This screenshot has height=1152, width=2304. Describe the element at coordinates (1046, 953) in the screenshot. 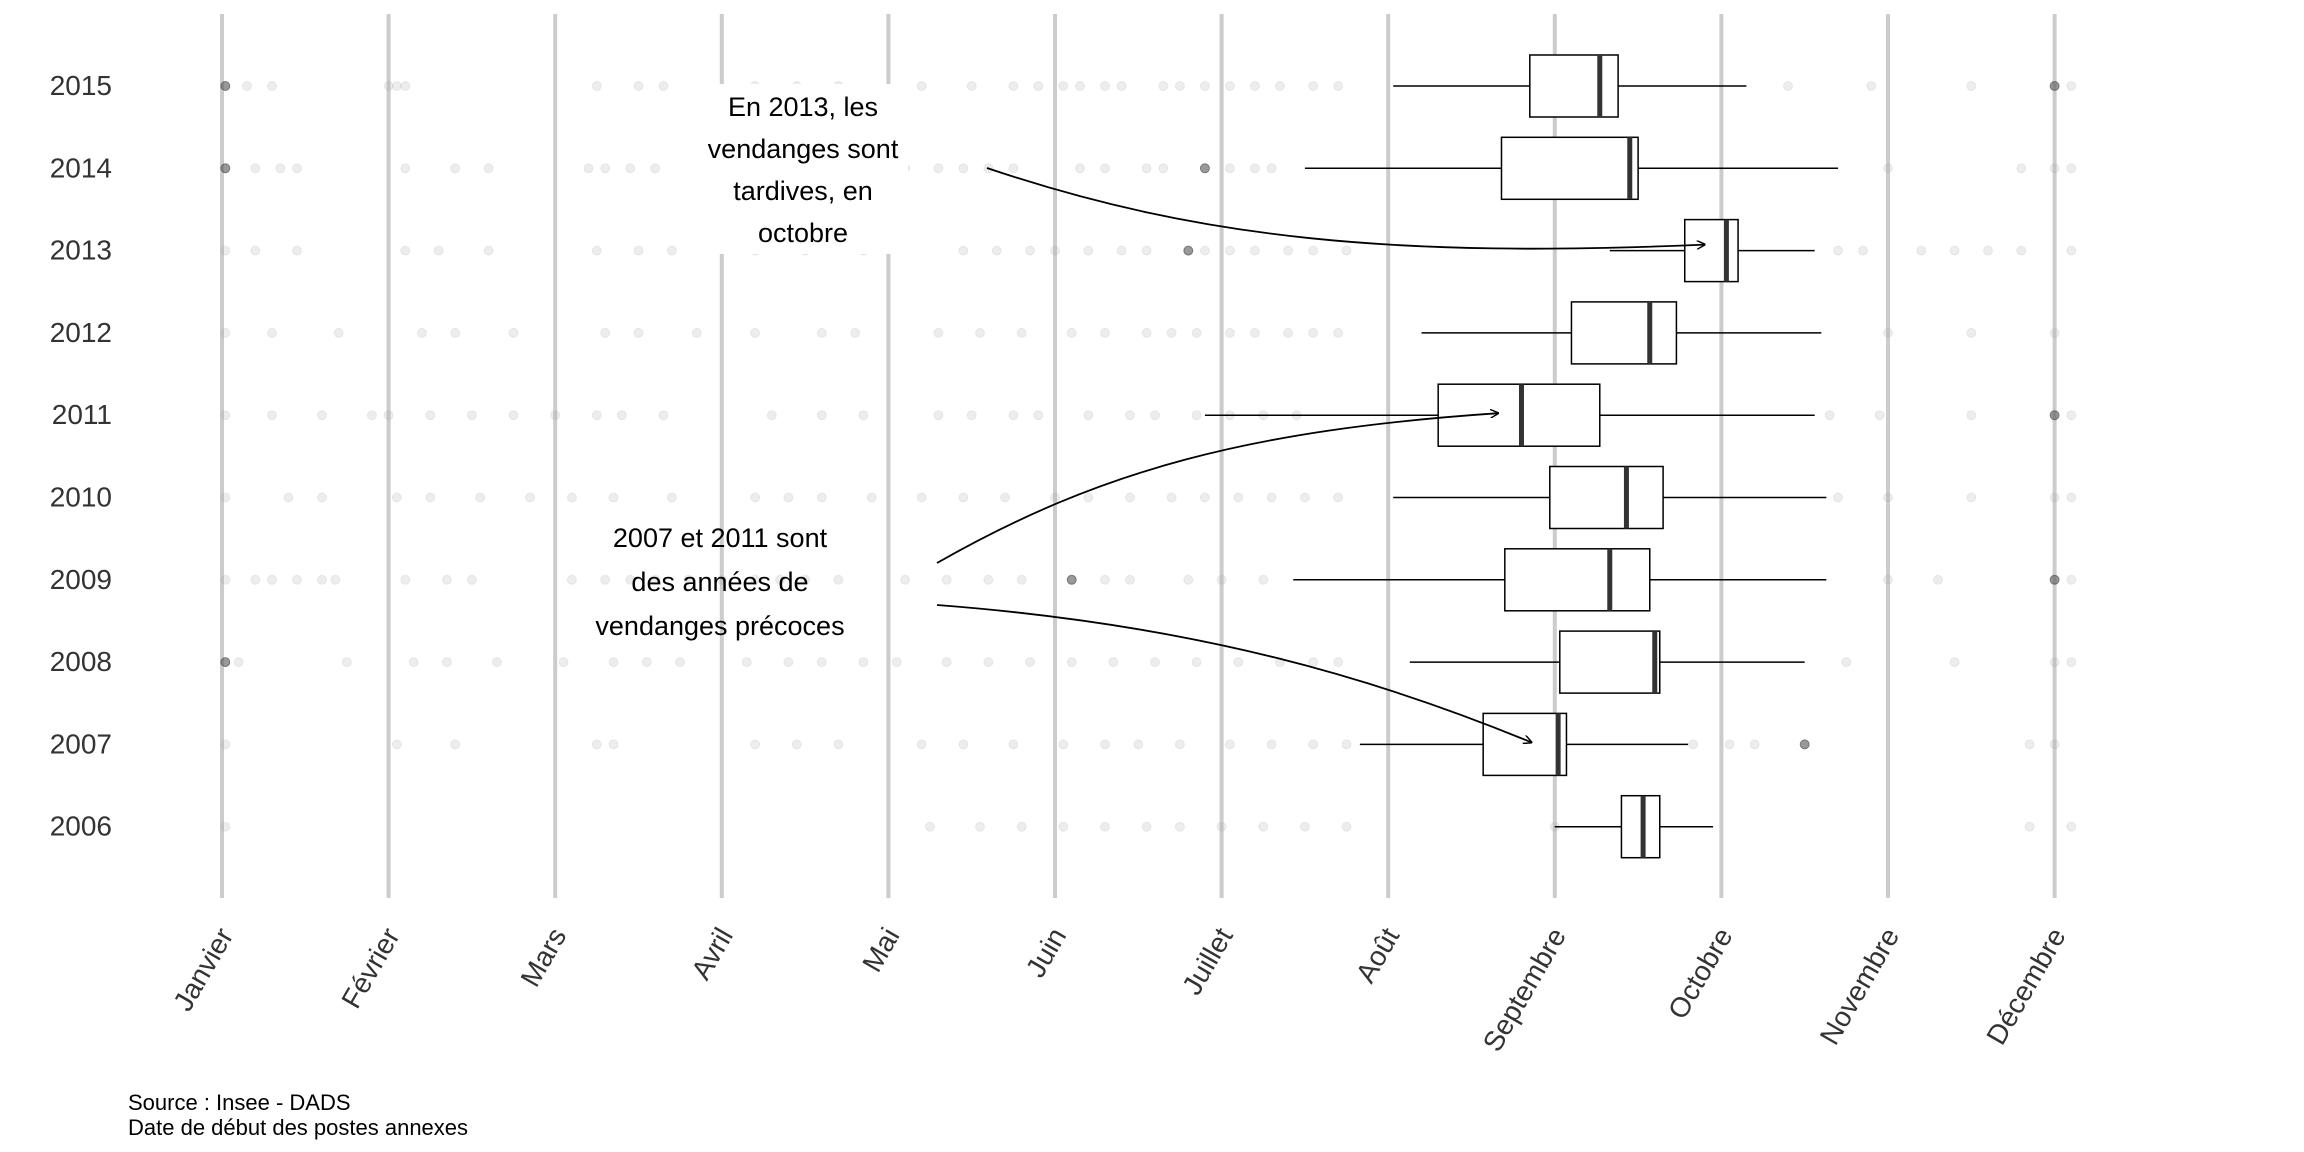

I see `x-tick-label: Juin` at that location.